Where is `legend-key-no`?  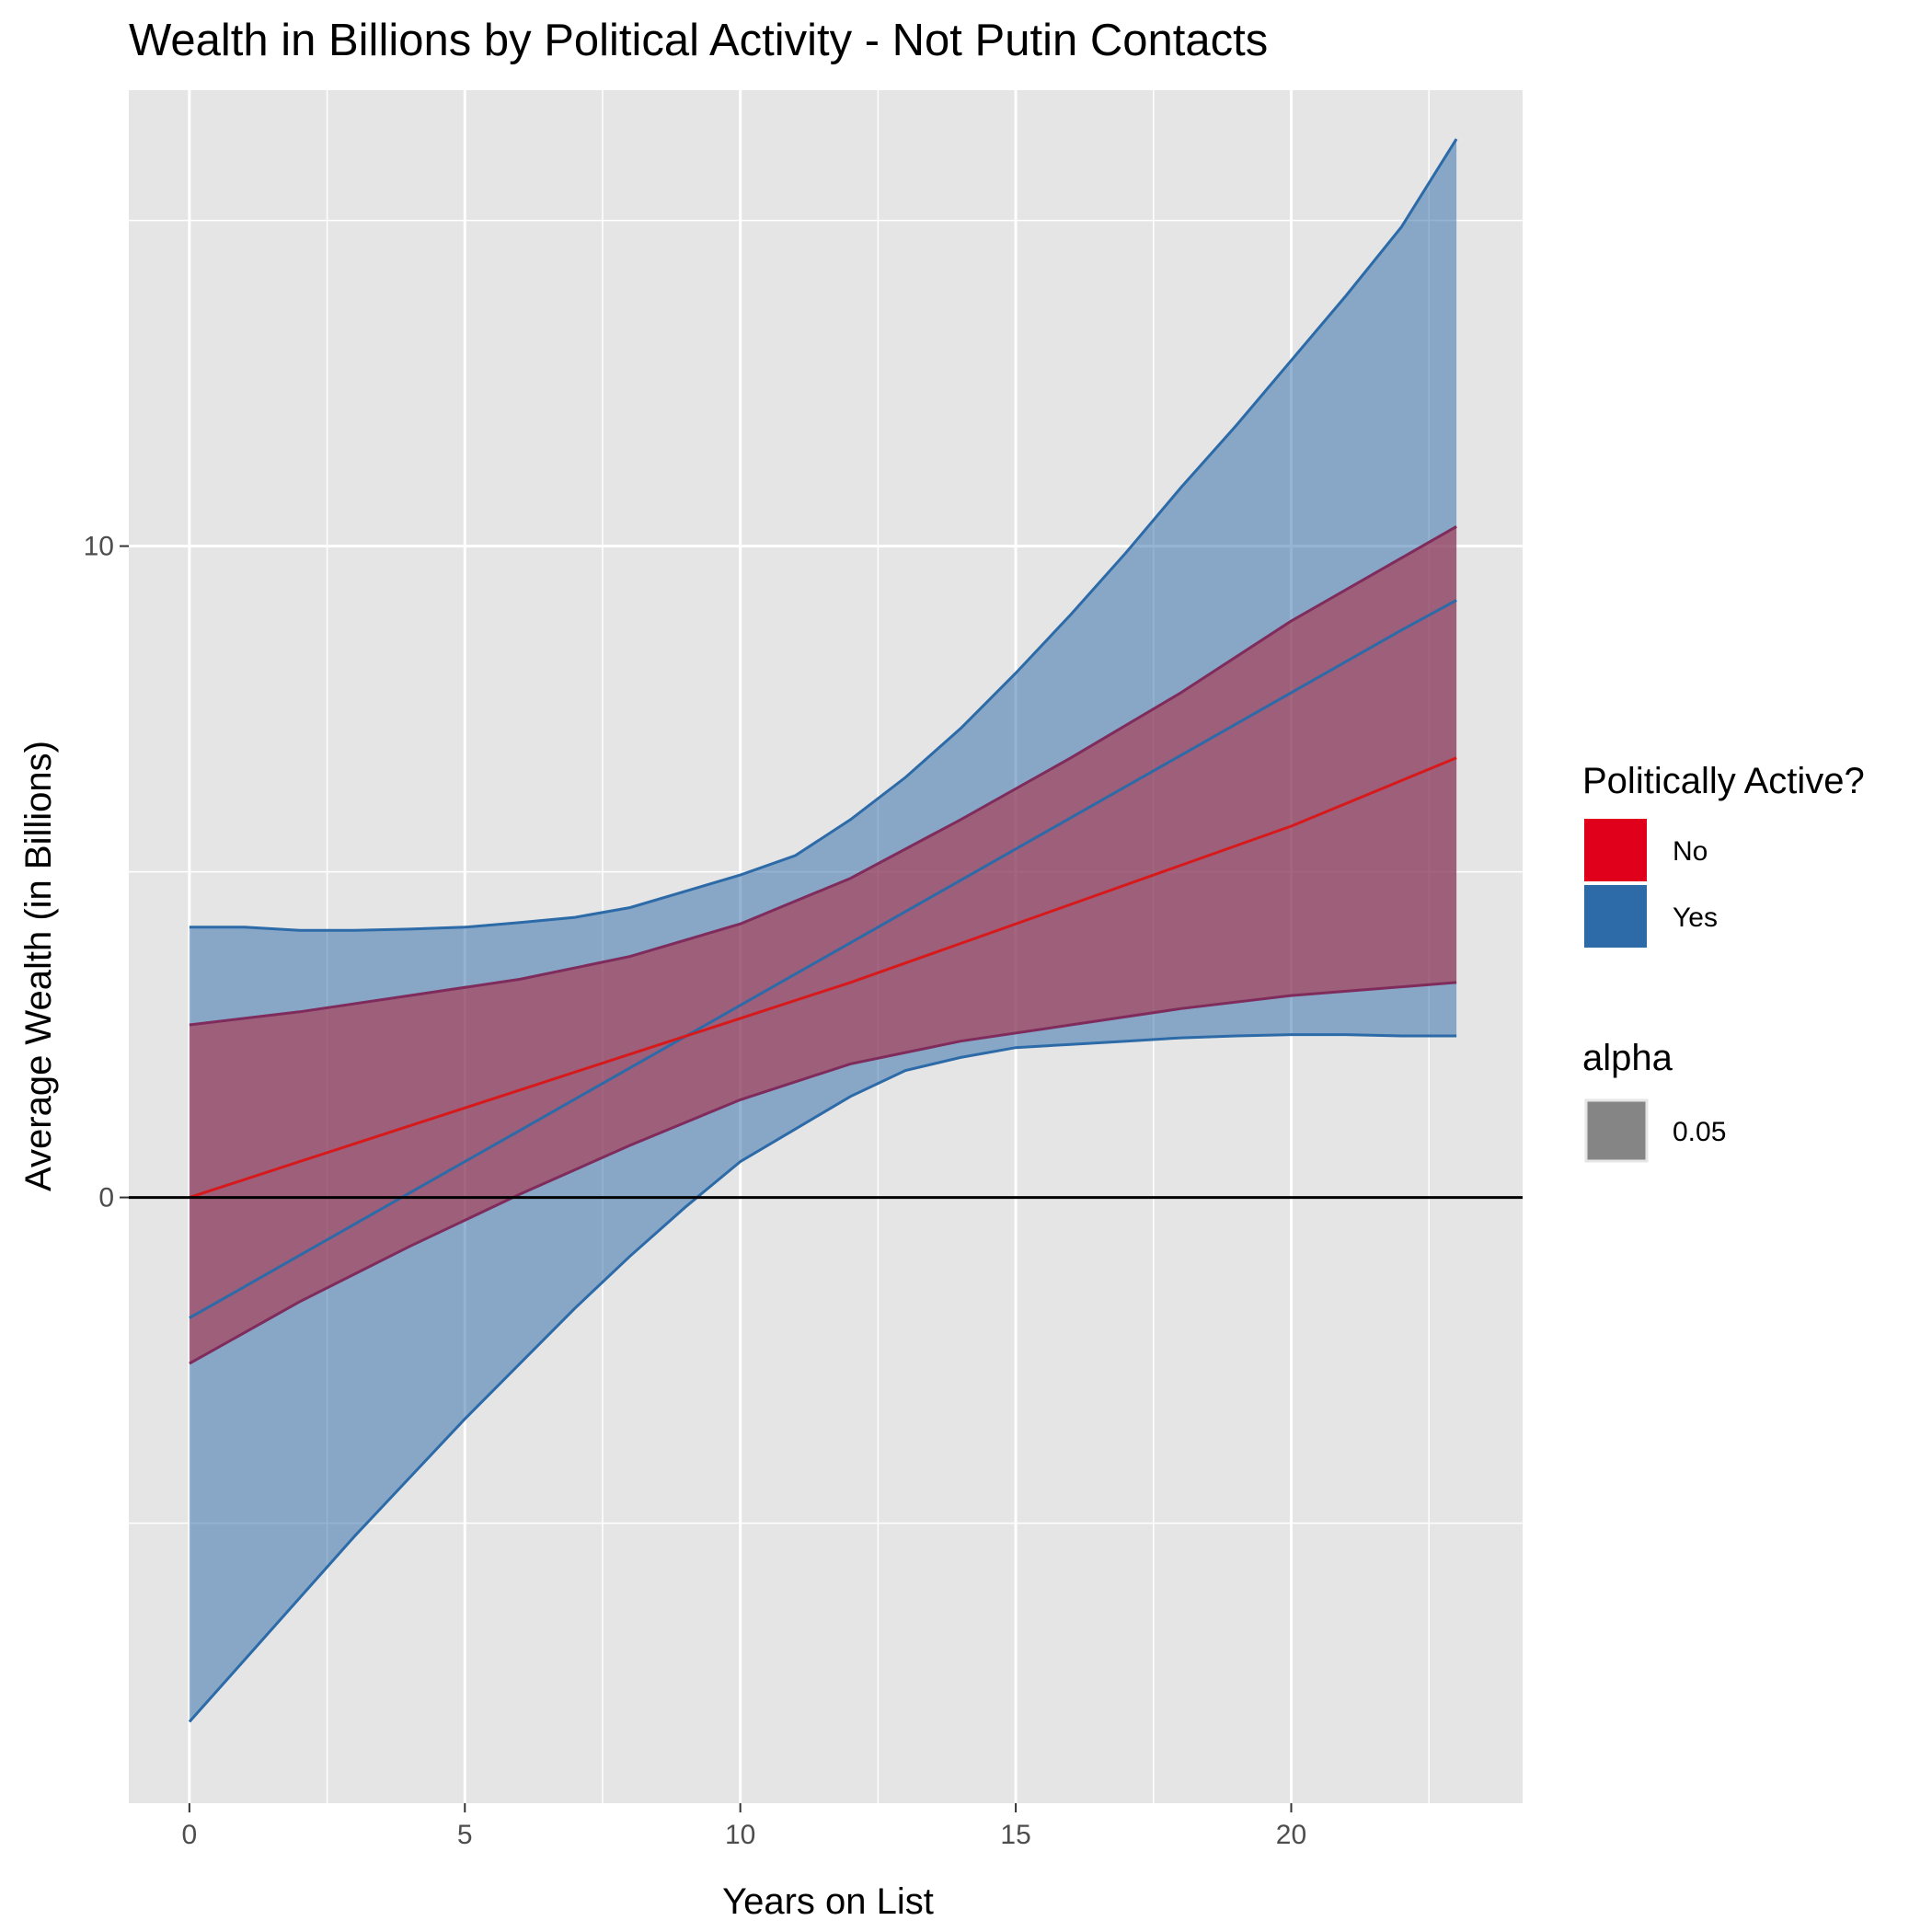 legend-key-no is located at coordinates (1615, 850).